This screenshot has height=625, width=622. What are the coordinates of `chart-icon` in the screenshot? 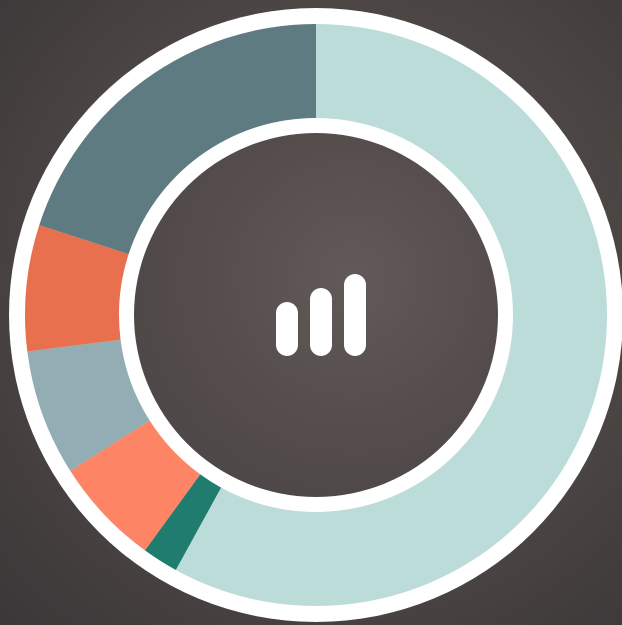 It's located at (321, 315).